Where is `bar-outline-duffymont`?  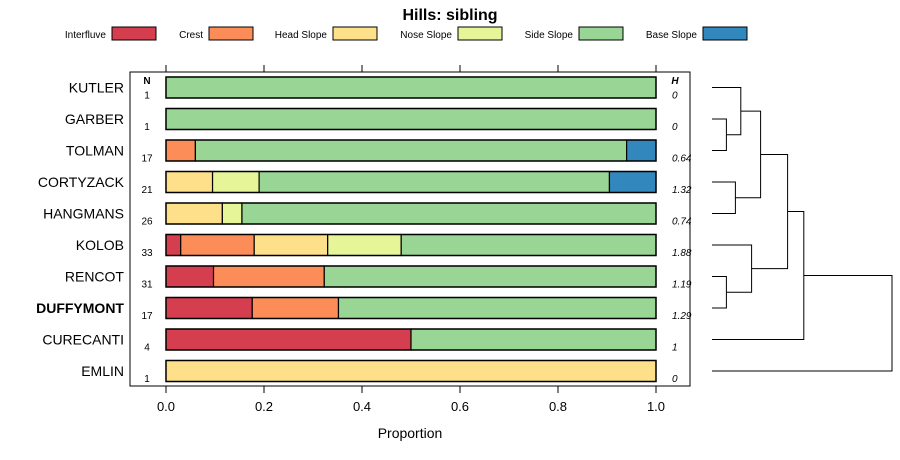 bar-outline-duffymont is located at coordinates (411, 308).